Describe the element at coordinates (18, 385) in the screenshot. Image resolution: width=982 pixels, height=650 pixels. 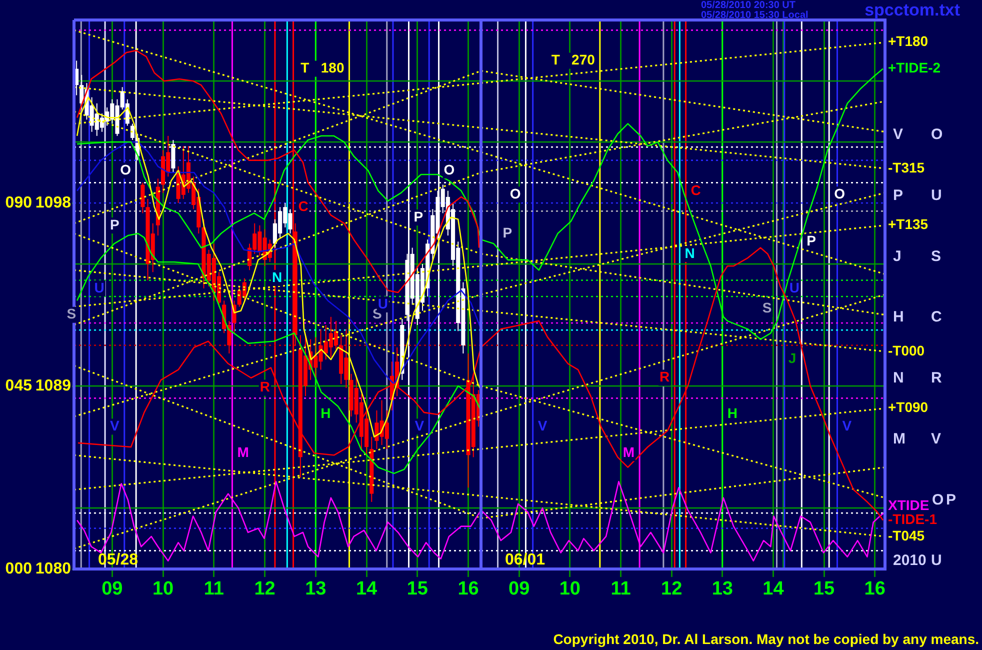
I see `y2-tick-label: 045` at that location.